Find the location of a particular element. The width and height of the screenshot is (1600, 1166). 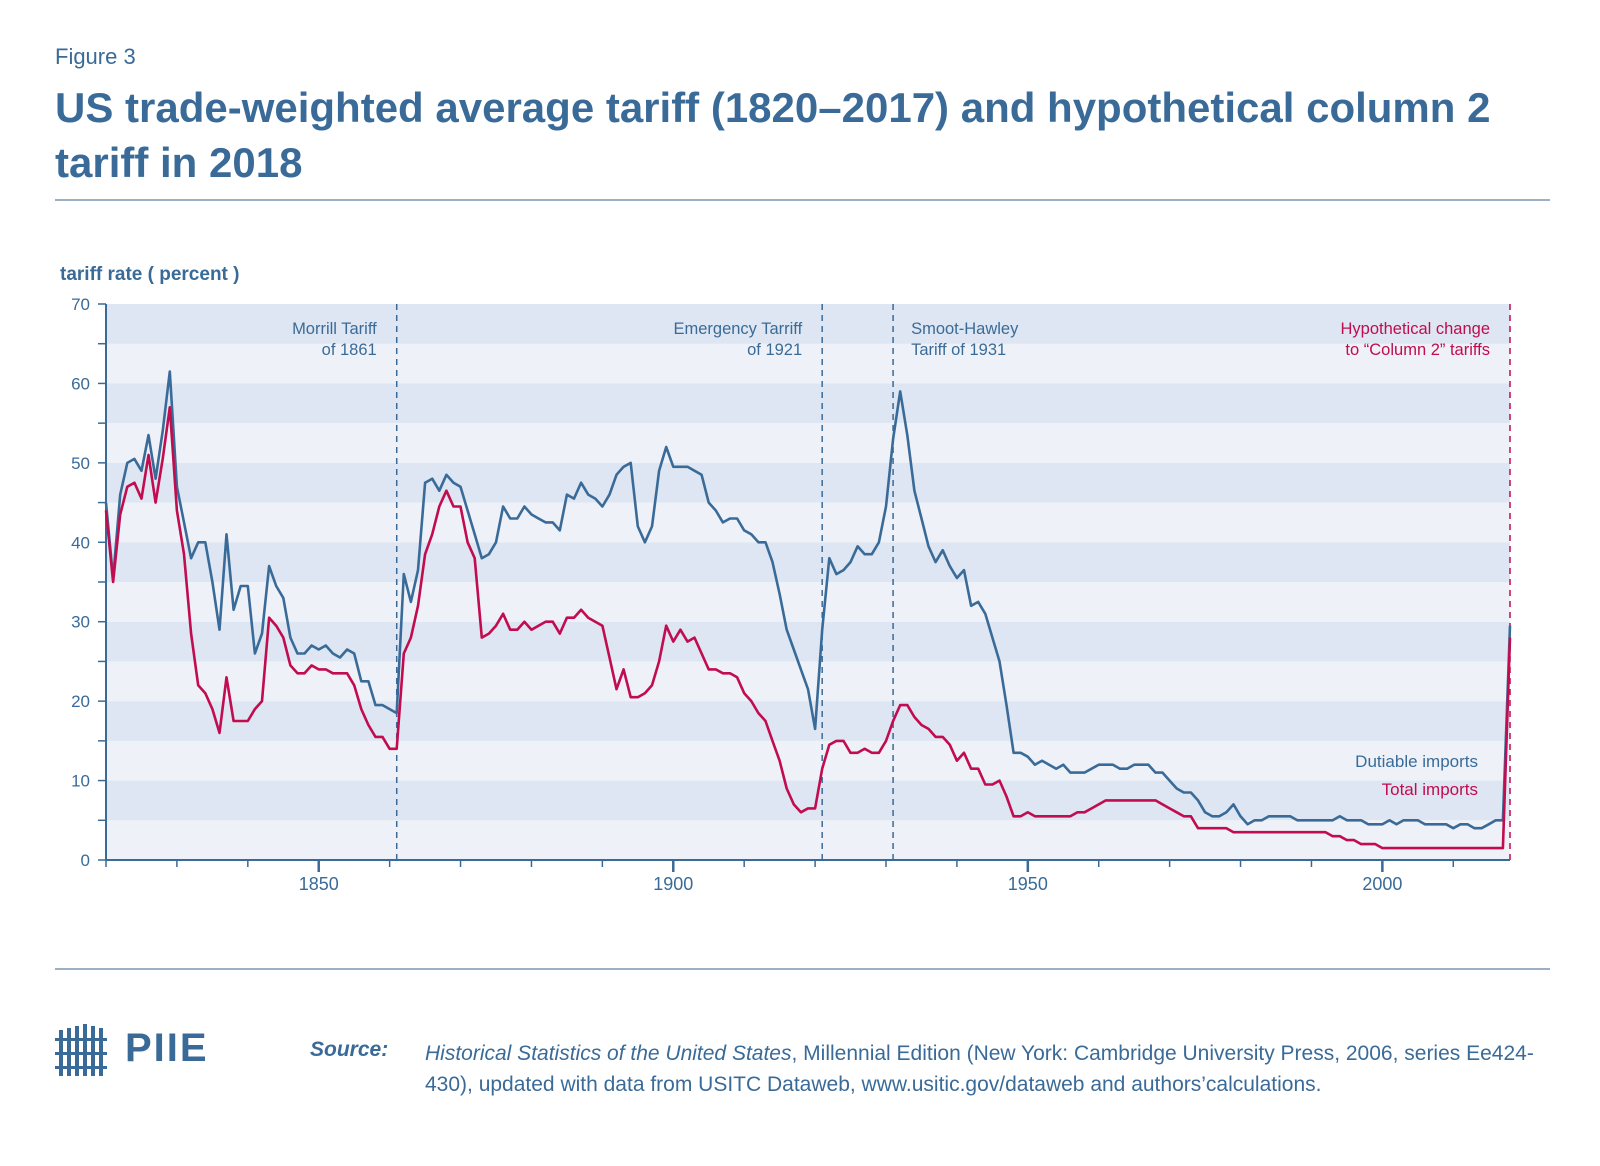

annotation-text: Smoot-Hawley is located at coordinates (965, 329).